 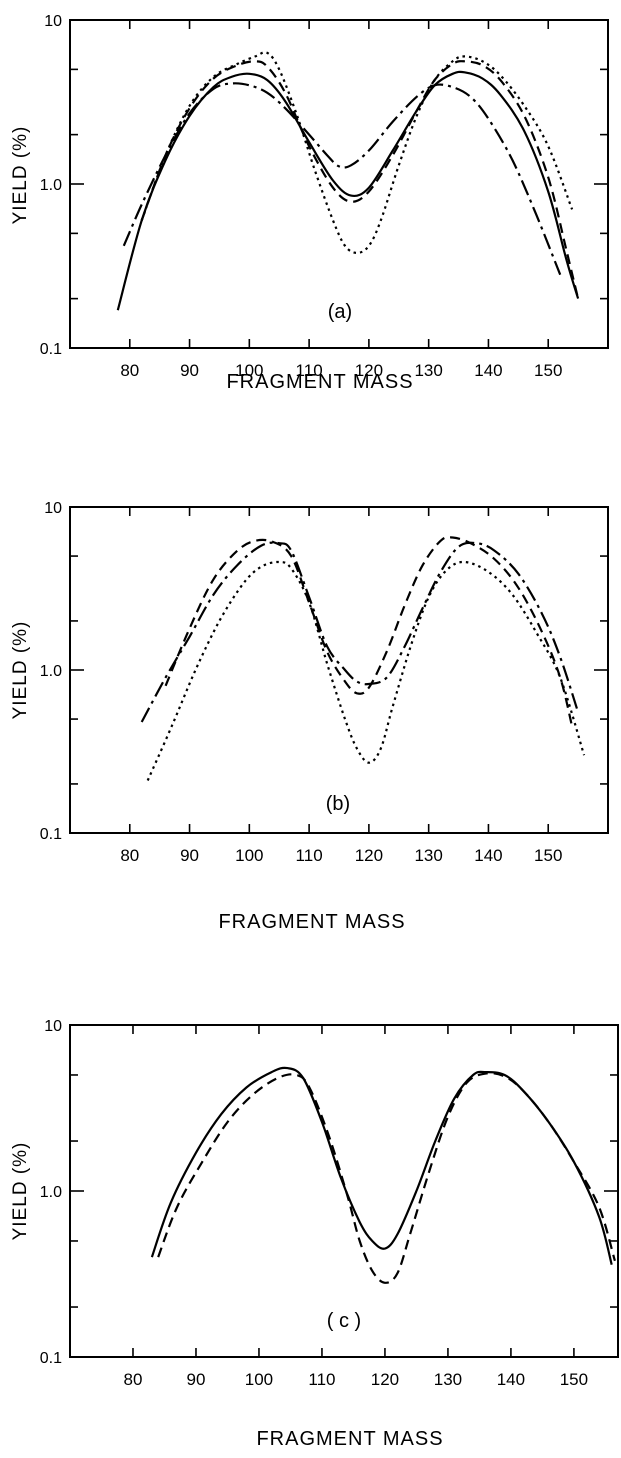 What do you see at coordinates (338, 804) in the screenshot?
I see `panel-label: (b)` at bounding box center [338, 804].